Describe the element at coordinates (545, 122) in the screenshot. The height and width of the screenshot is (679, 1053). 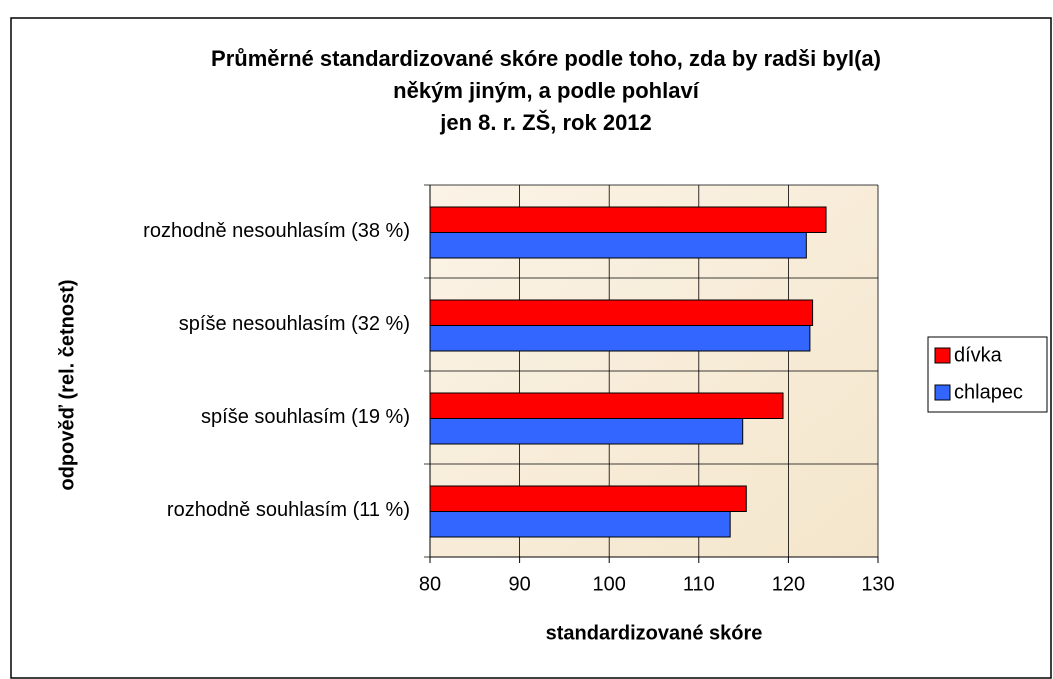
I see `chart-title: jen 8. r. ZŠ, rok 2012` at that location.